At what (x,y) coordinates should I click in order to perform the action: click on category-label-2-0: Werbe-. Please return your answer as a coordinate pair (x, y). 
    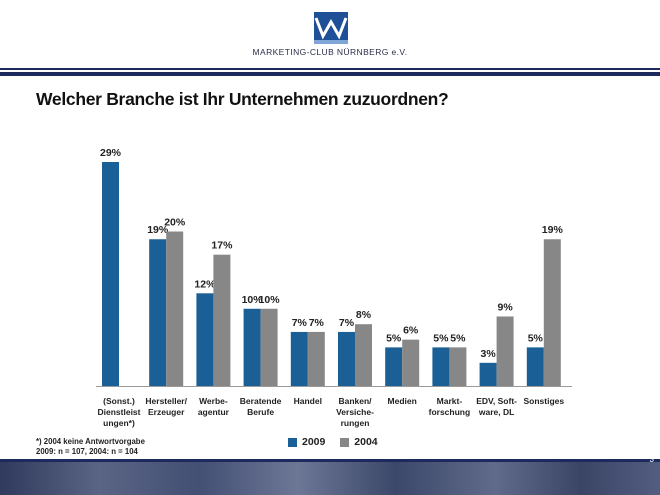
    Looking at the image, I should click on (213, 401).